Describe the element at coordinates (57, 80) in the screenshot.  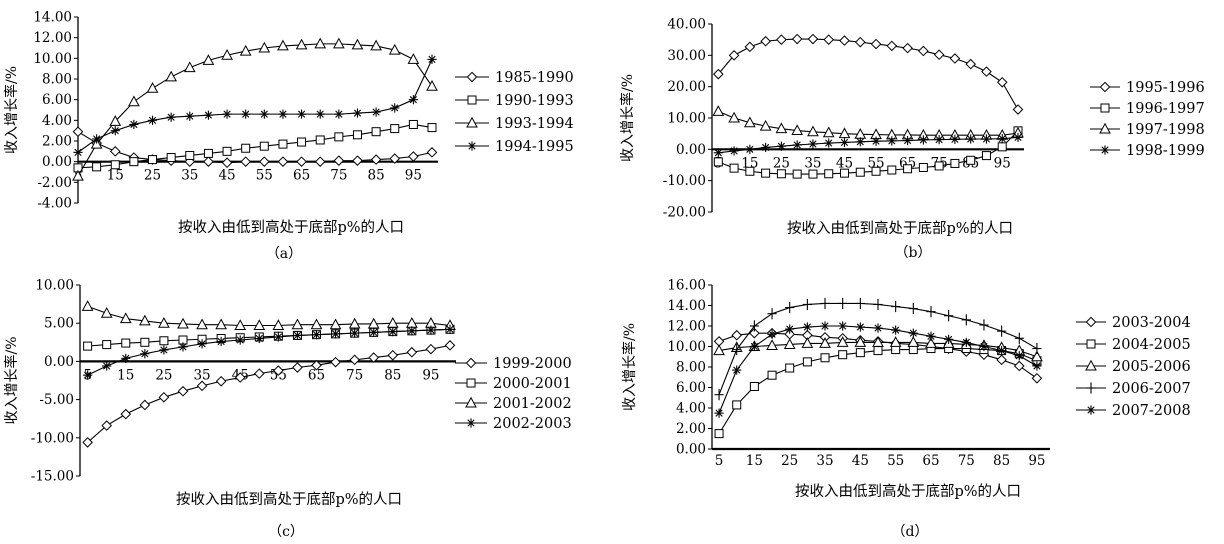
I see `y-tick-label: 8.00` at that location.